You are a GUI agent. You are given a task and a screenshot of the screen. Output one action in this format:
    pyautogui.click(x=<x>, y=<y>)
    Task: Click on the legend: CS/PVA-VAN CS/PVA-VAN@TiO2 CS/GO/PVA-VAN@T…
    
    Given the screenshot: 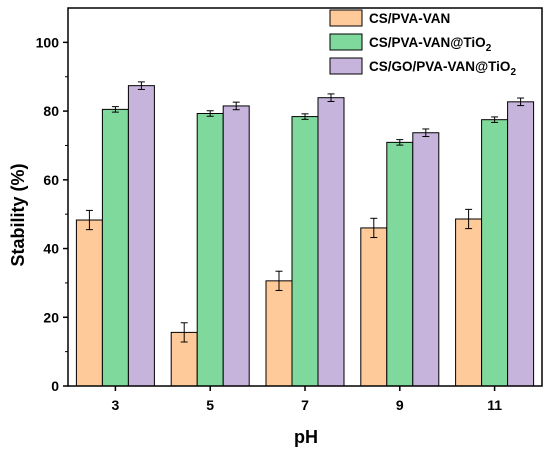 What is the action you would take?
    pyautogui.click(x=422, y=43)
    